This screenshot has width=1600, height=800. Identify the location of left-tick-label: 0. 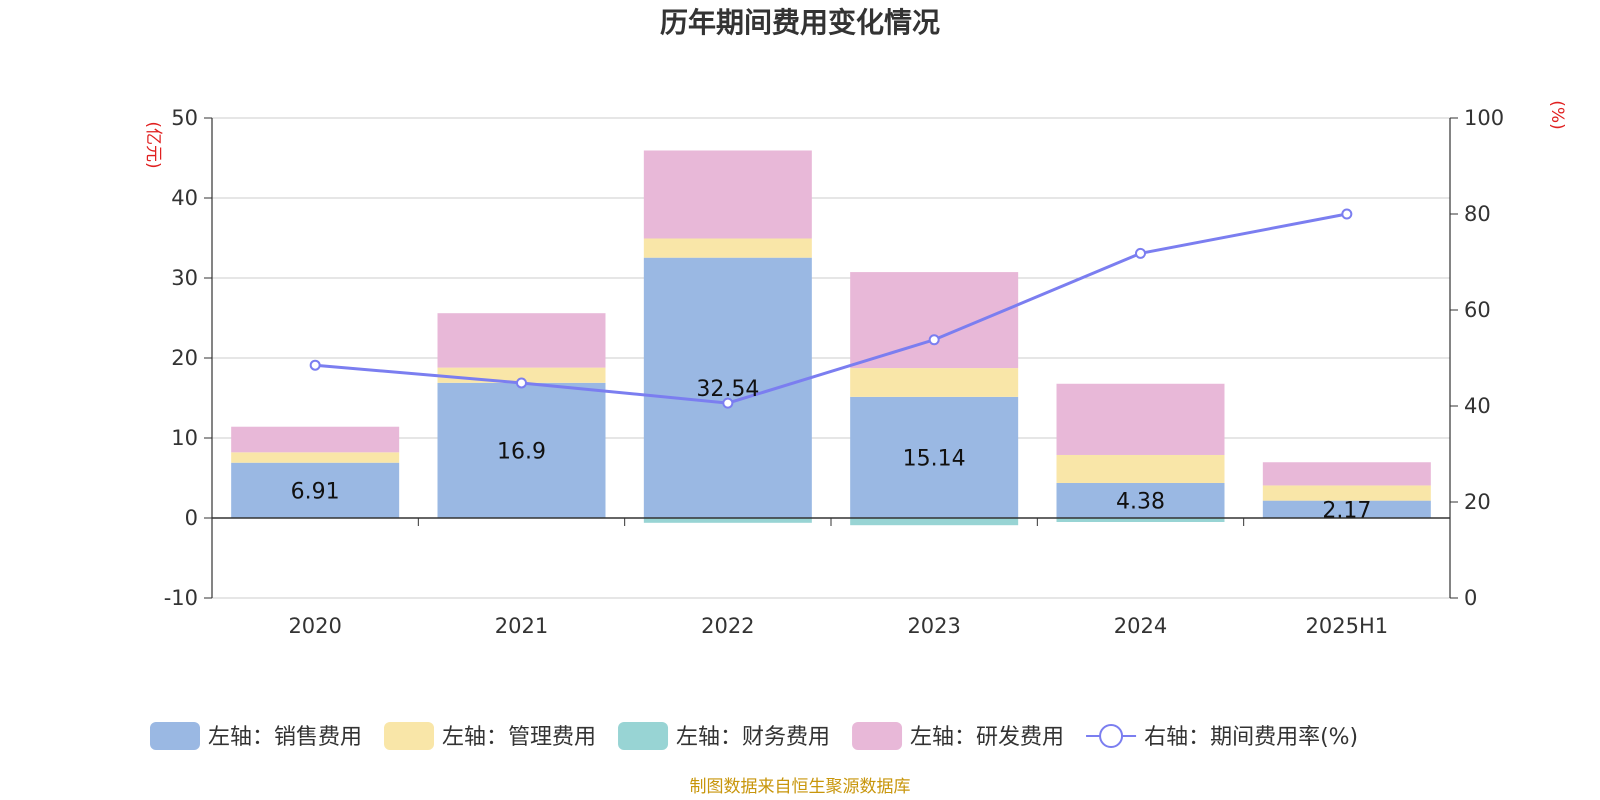
(191, 518).